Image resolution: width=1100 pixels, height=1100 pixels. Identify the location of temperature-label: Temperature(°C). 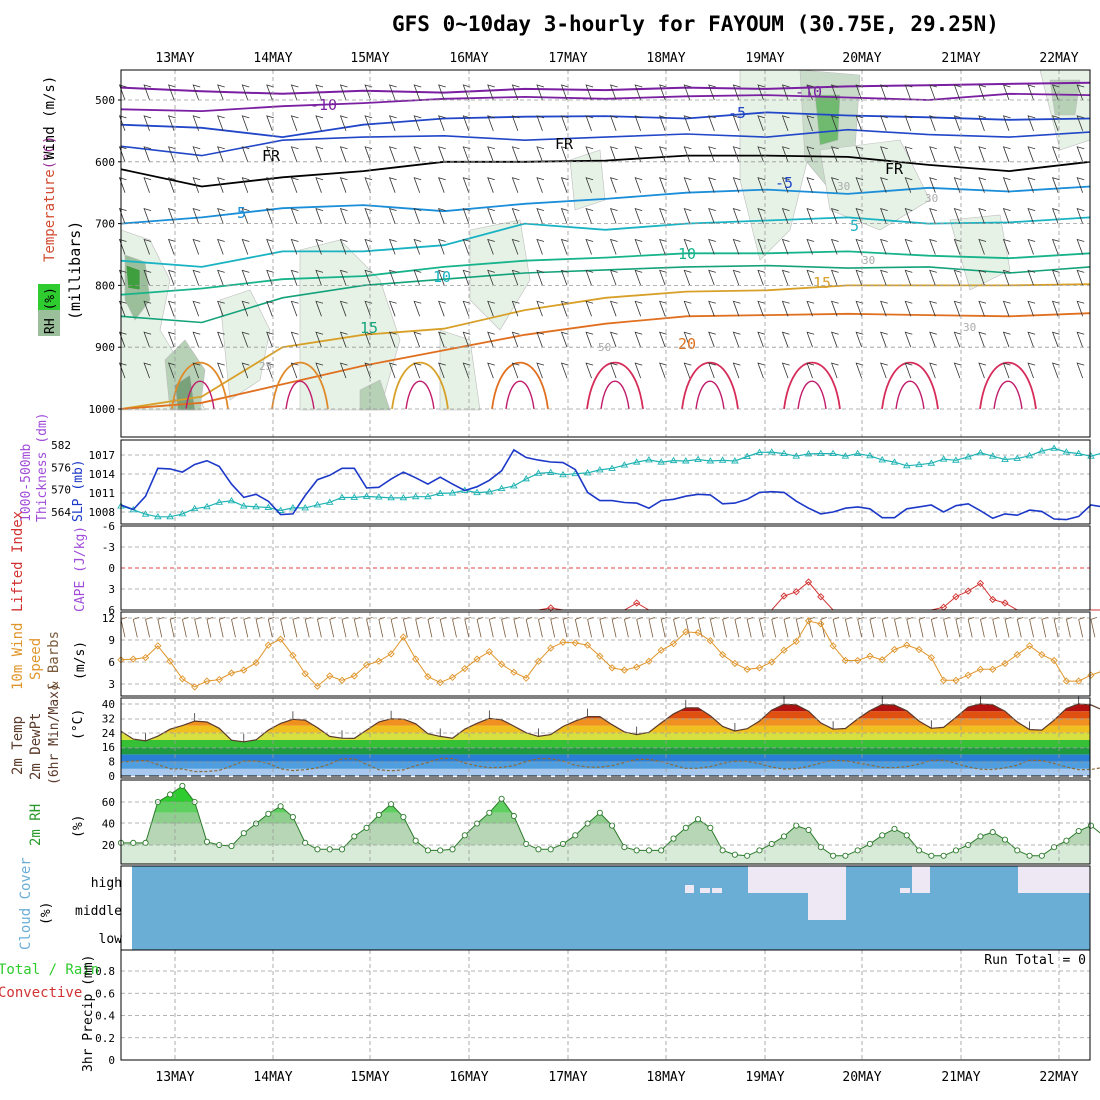
(50, 199).